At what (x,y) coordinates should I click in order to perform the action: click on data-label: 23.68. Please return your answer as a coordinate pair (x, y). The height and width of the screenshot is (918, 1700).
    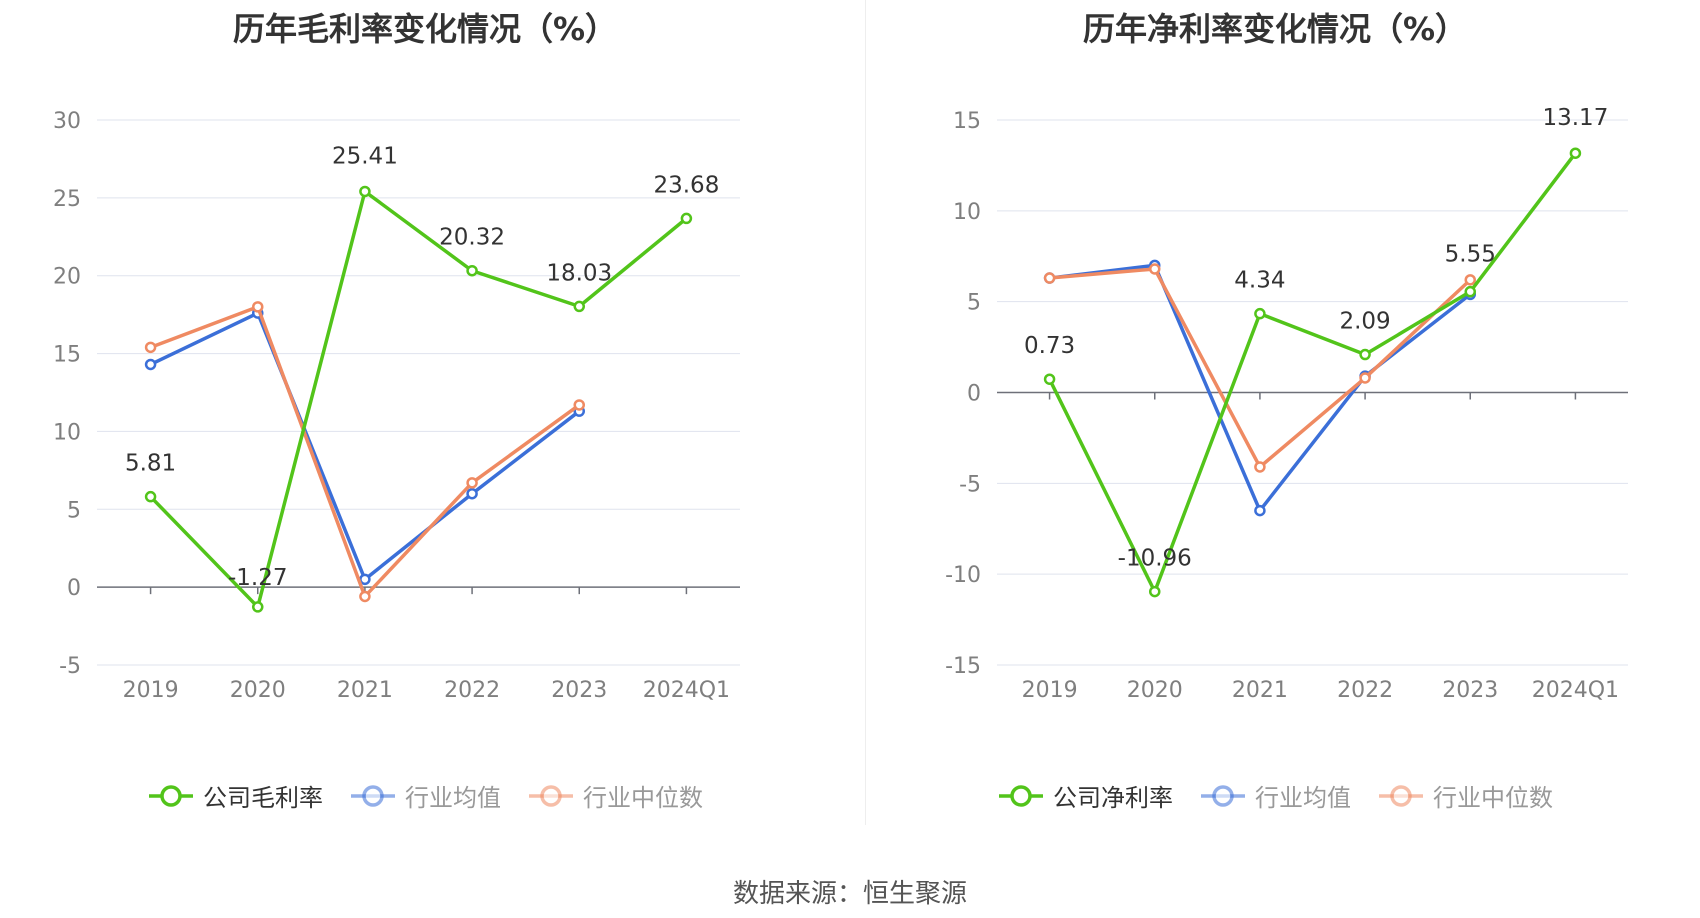
    Looking at the image, I should click on (686, 185).